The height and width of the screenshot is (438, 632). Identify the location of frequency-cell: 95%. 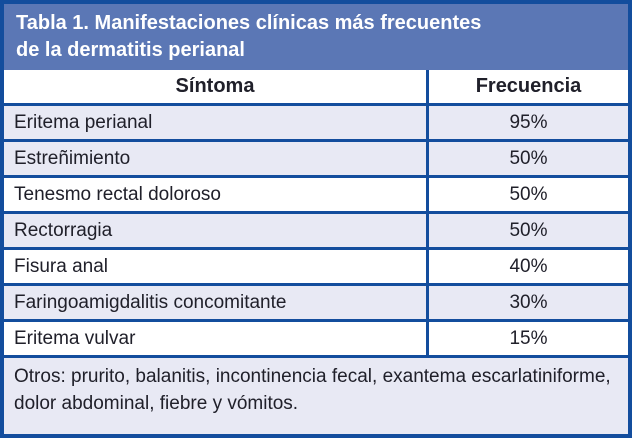
(527, 122).